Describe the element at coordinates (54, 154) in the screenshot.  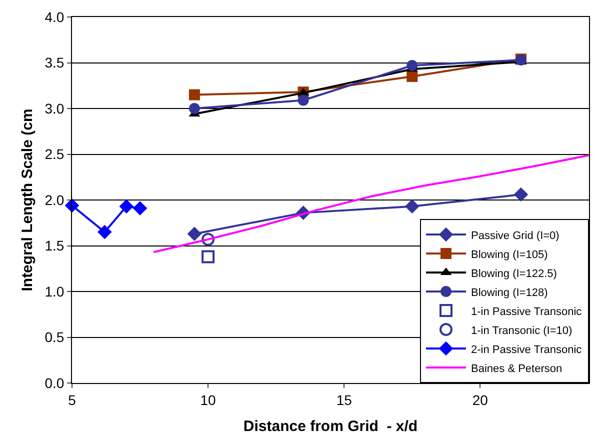
I see `y-tick-label: 2.5` at that location.